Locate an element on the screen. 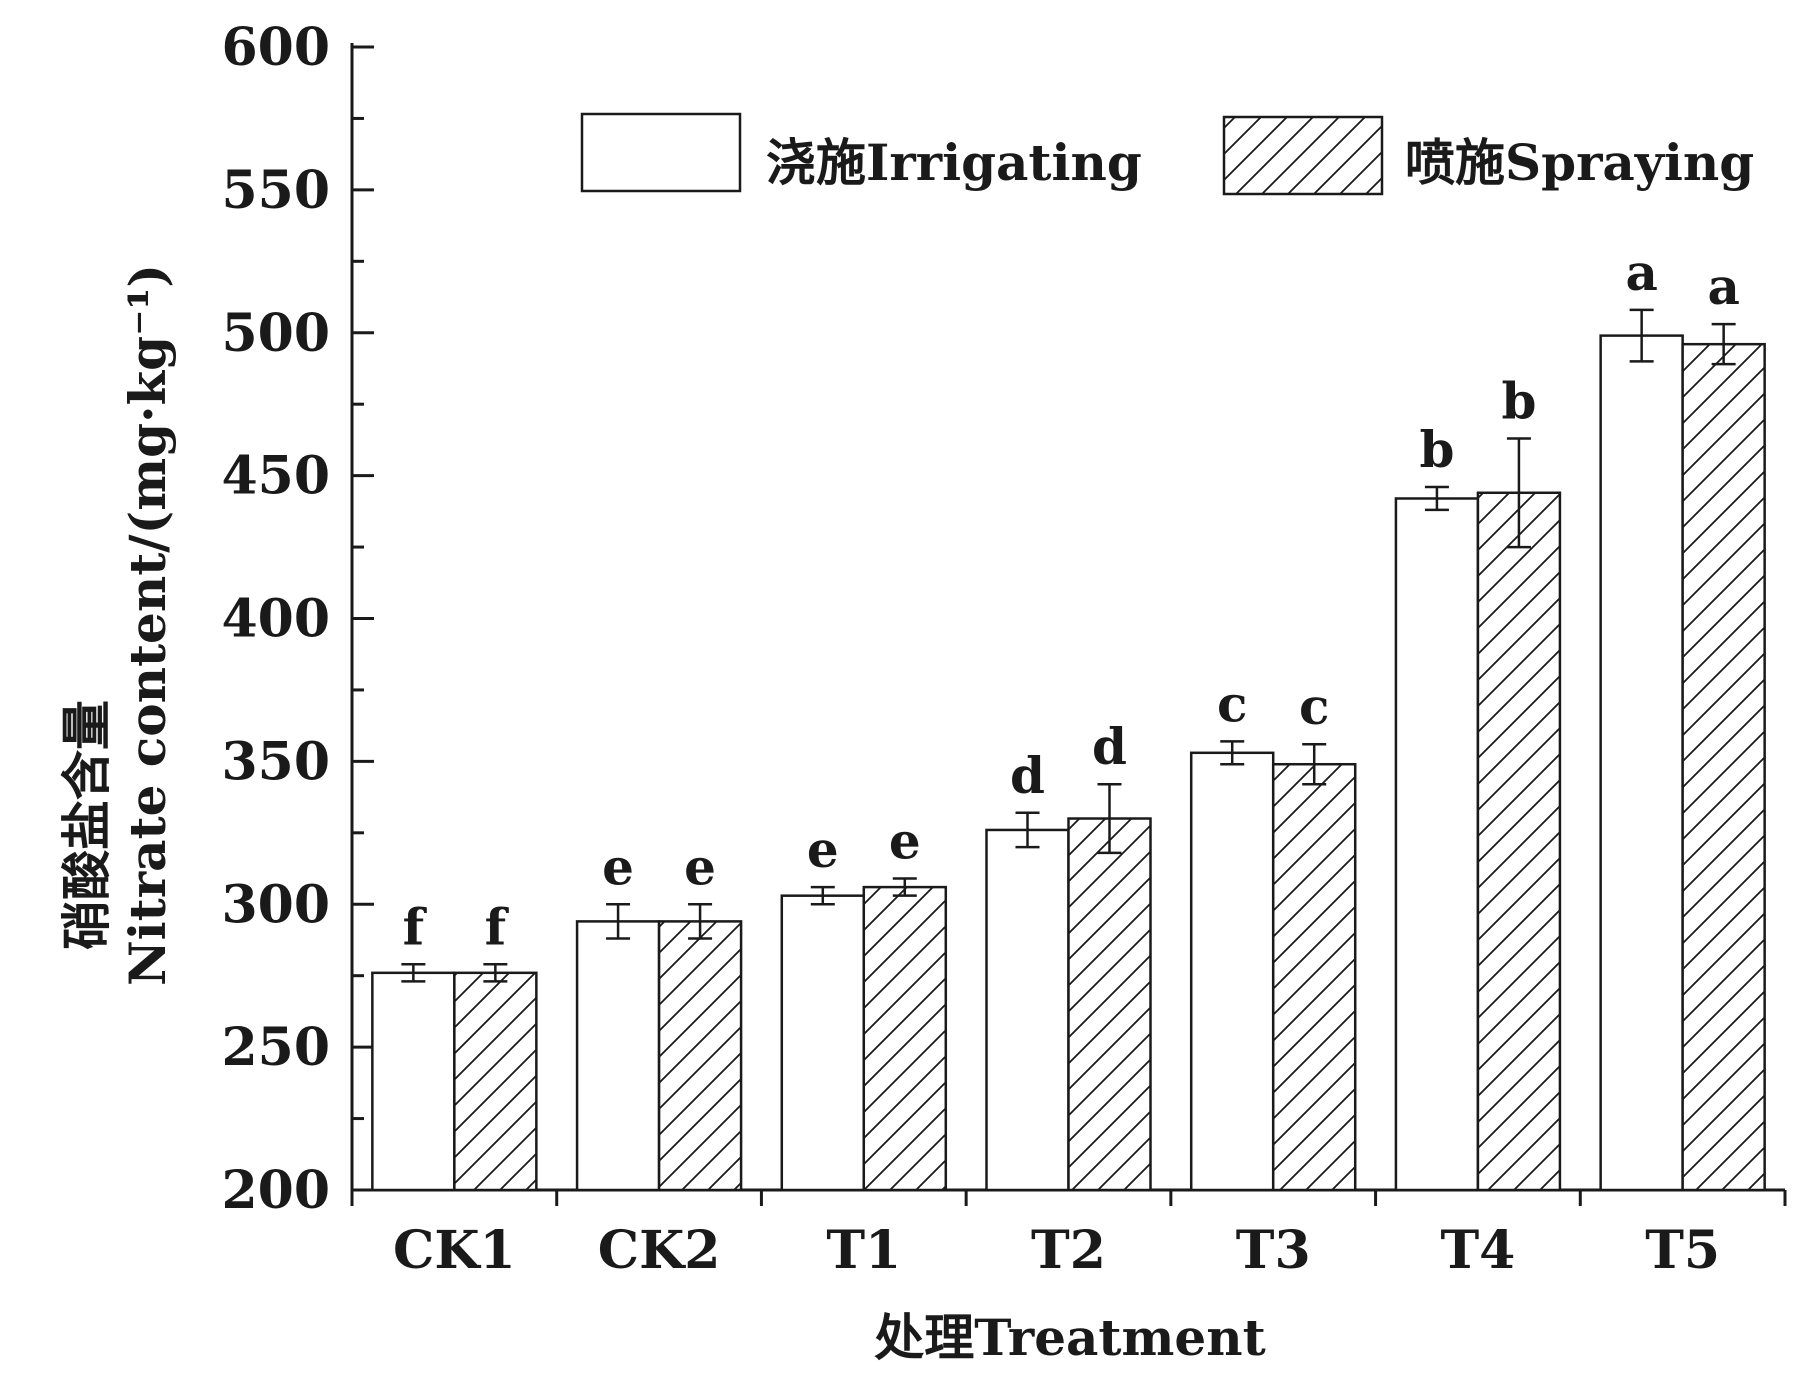 This screenshot has width=1819, height=1395. x-tick-label: T2 is located at coordinates (1068, 1250).